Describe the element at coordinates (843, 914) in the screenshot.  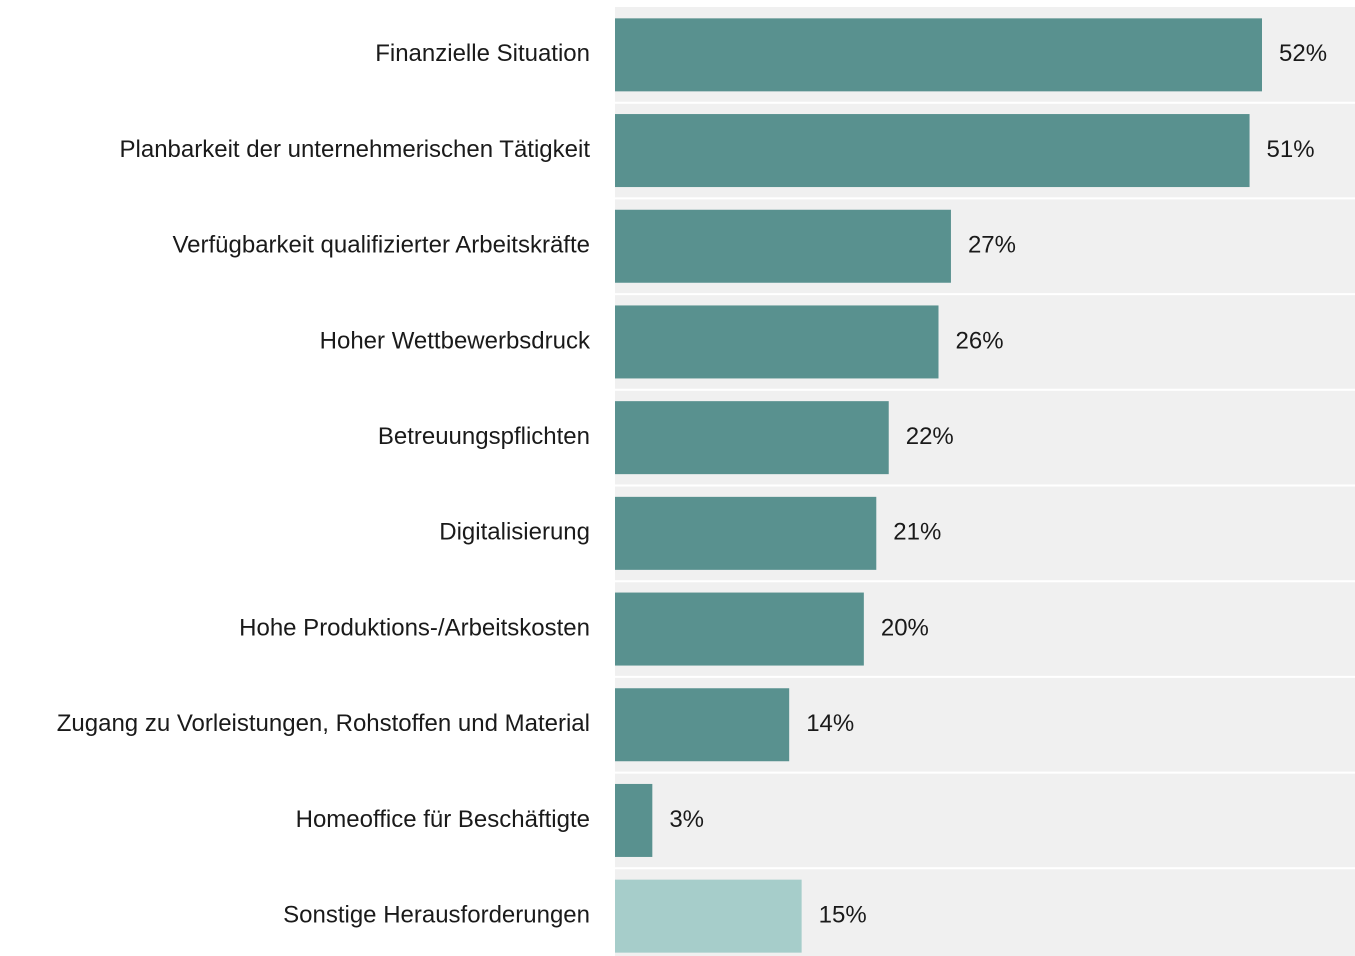
I see `value-label: 15%` at that location.